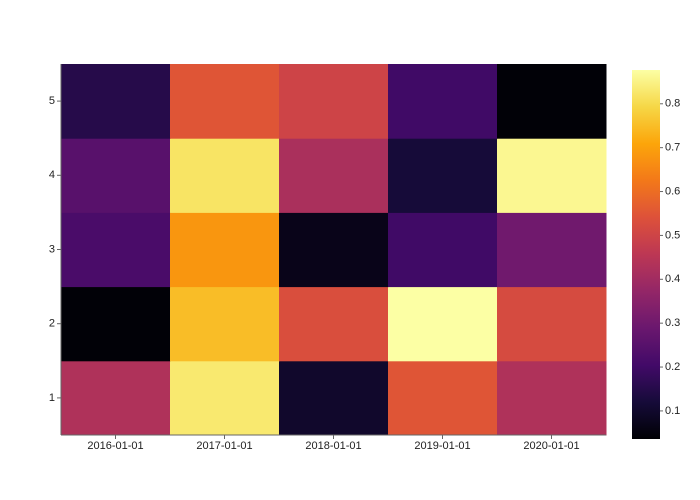 This screenshot has height=500, width=700. I want to click on x-tick-label: 2019-01-01, so click(442, 446).